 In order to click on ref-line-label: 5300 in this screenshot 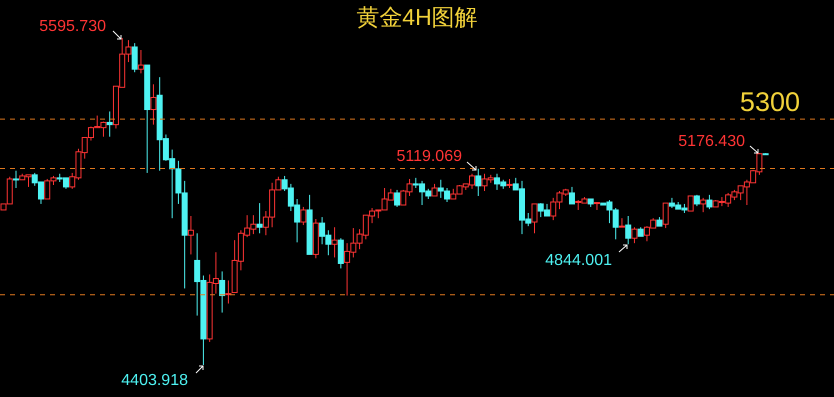, I will do `click(770, 102)`.